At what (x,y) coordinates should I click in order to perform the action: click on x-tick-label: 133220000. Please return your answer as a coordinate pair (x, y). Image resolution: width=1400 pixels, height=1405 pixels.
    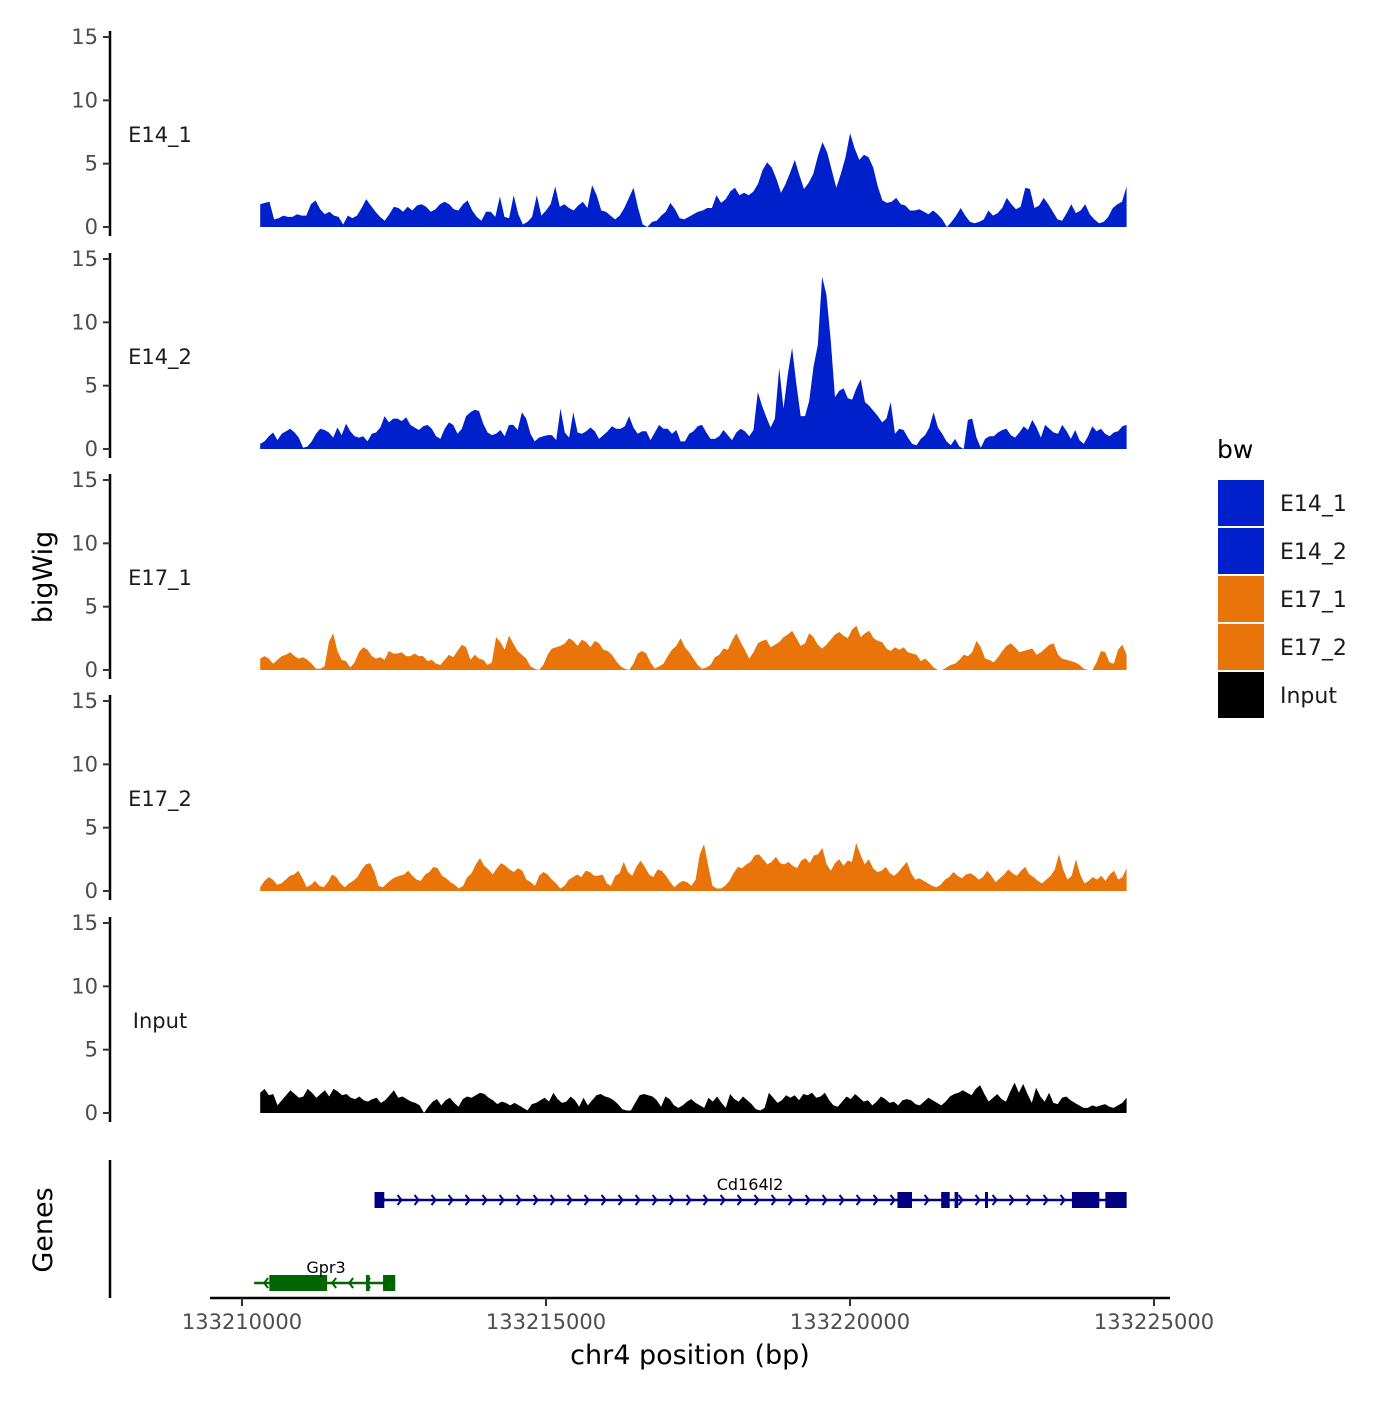
    Looking at the image, I should click on (850, 1322).